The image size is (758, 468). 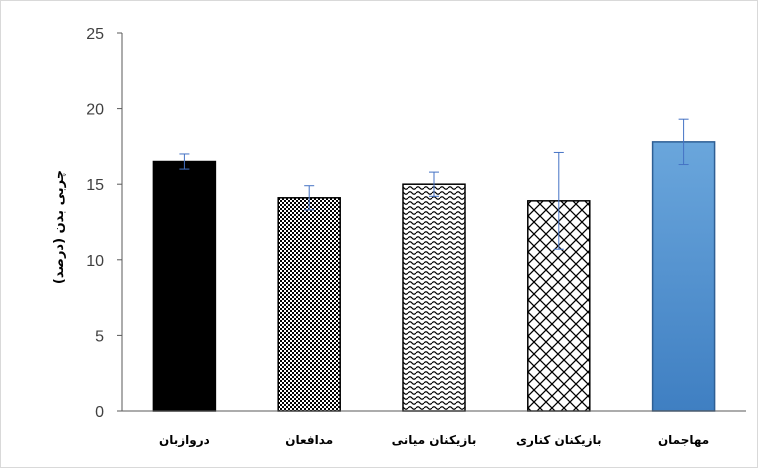 I want to click on y-tick-label: 0, so click(x=99, y=412).